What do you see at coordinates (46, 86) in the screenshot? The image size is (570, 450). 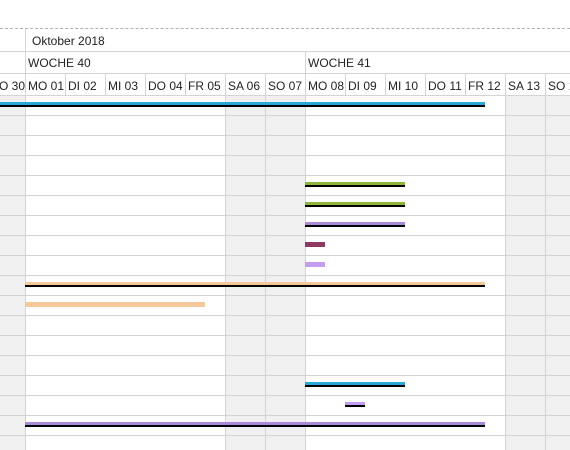 I see `day-label: MO 01` at bounding box center [46, 86].